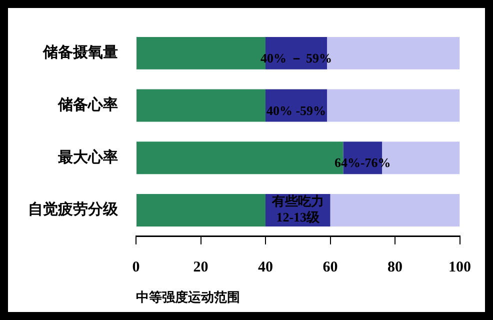  What do you see at coordinates (297, 209) in the screenshot?
I see `annotation: 有些吃力 12-13级` at bounding box center [297, 209].